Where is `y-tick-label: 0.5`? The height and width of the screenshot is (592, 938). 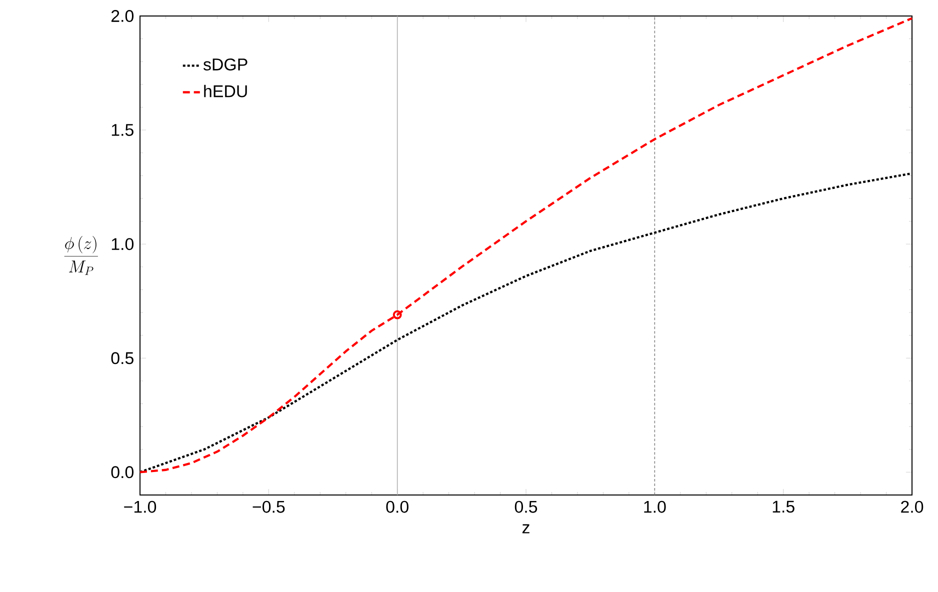
y-tick-label: 0.5 is located at coordinates (122, 358).